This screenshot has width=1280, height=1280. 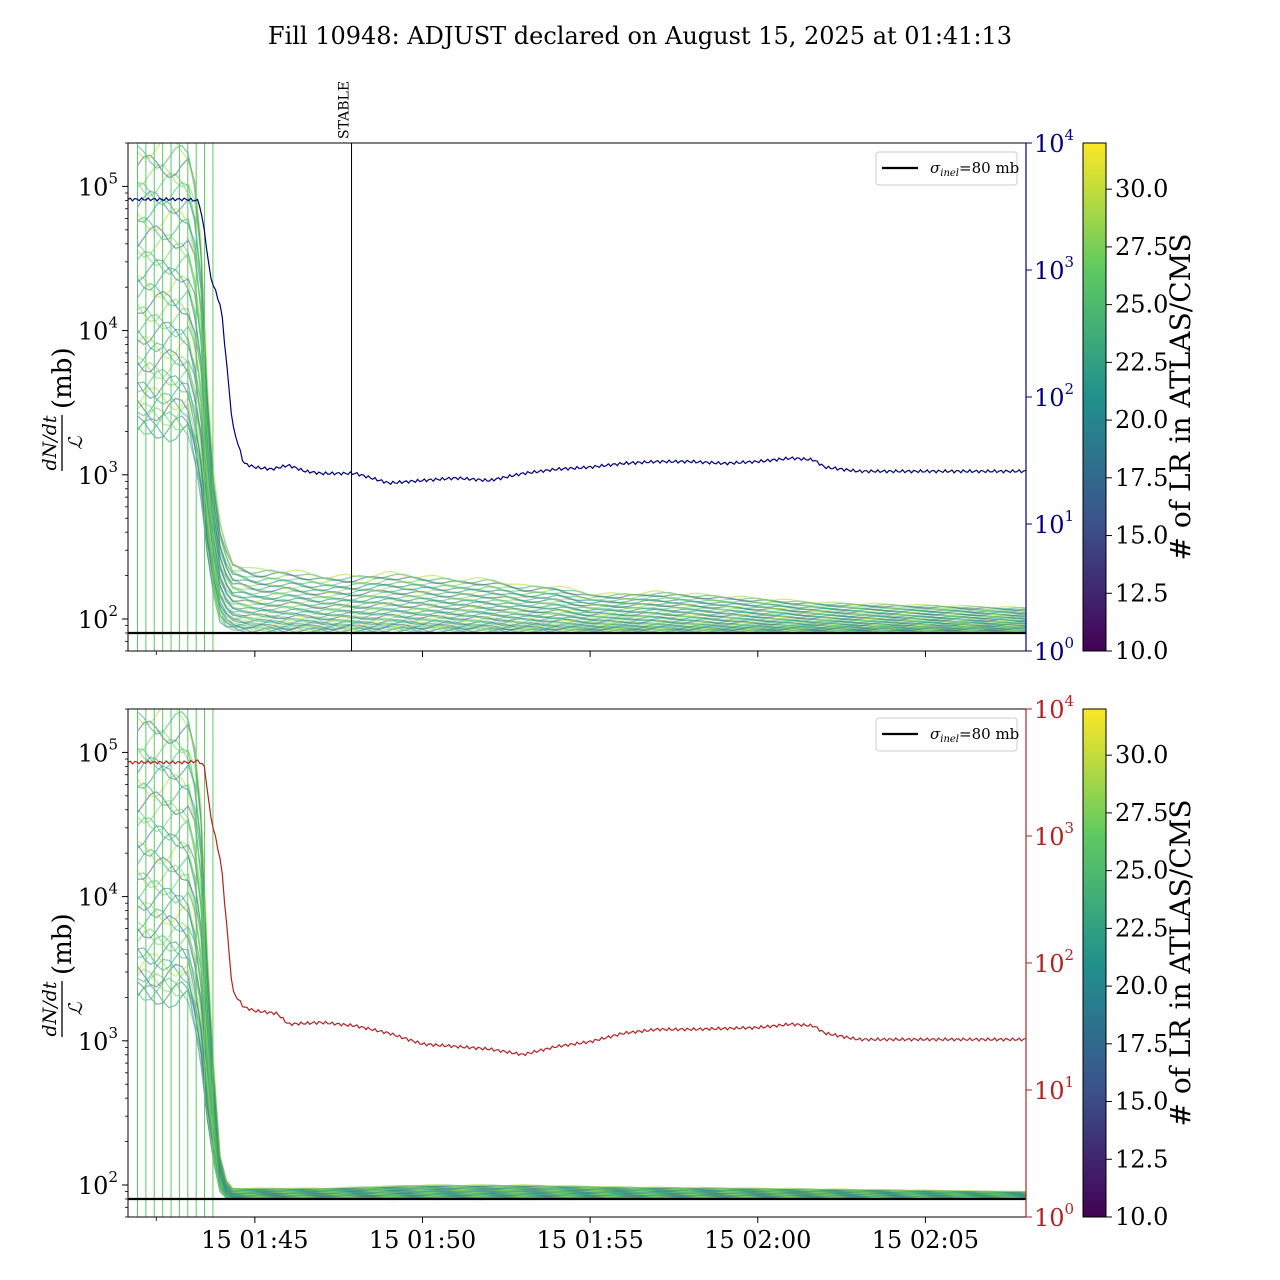 What do you see at coordinates (63, 378) in the screenshot?
I see `top-ylabel-unit: (mb)` at bounding box center [63, 378].